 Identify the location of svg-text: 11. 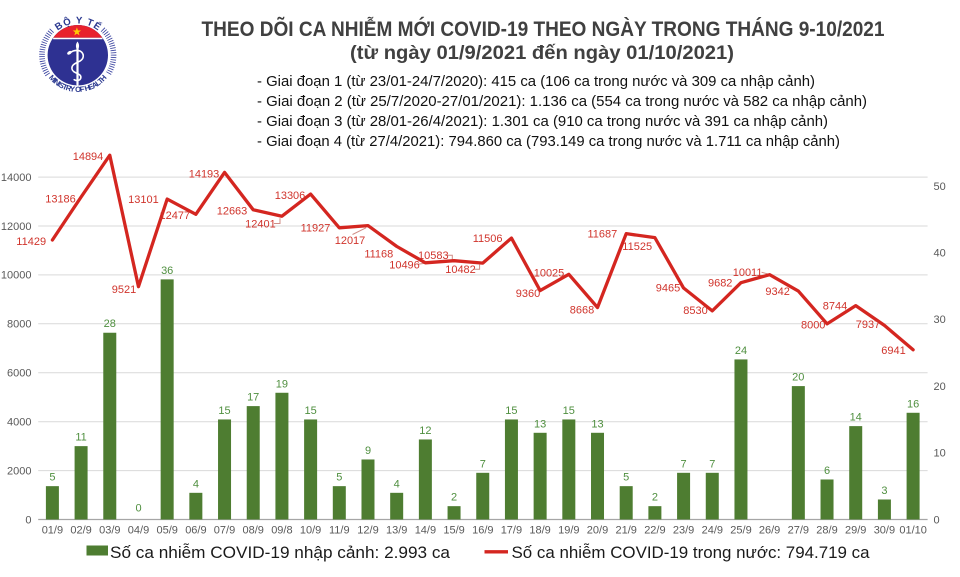
(80, 438).